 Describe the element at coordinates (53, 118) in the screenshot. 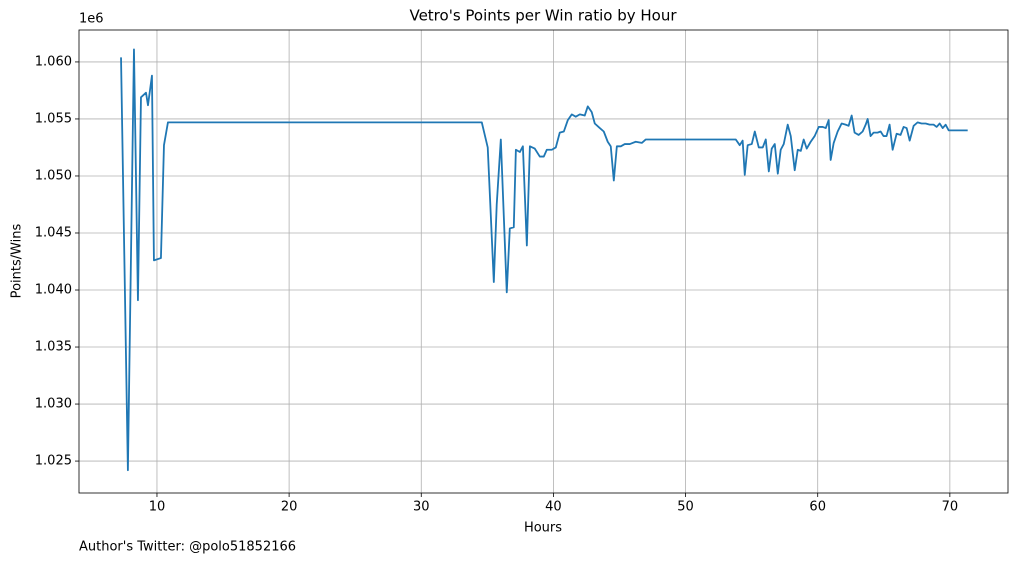

I see `y-tick-label: 1.055` at that location.